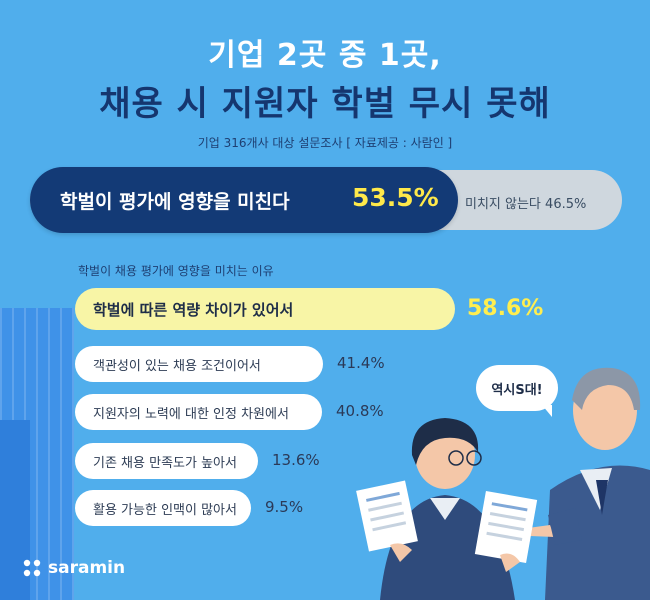 The height and width of the screenshot is (600, 650). What do you see at coordinates (284, 507) in the screenshot?
I see `reason-value-4: 9.5%` at bounding box center [284, 507].